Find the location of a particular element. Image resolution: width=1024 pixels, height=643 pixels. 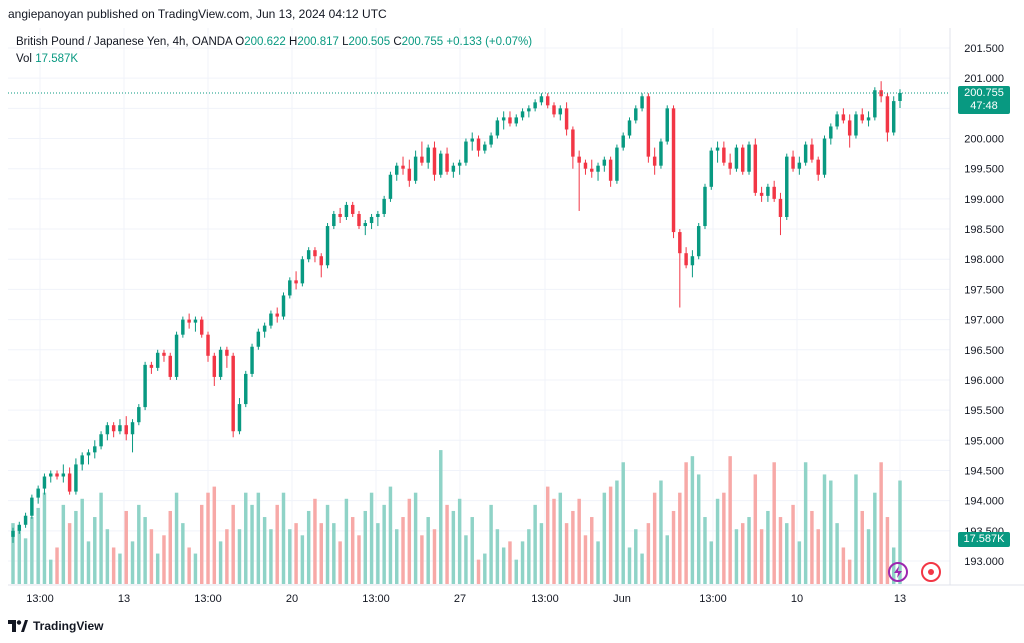

footer-brand: TradingView is located at coordinates (55, 626).